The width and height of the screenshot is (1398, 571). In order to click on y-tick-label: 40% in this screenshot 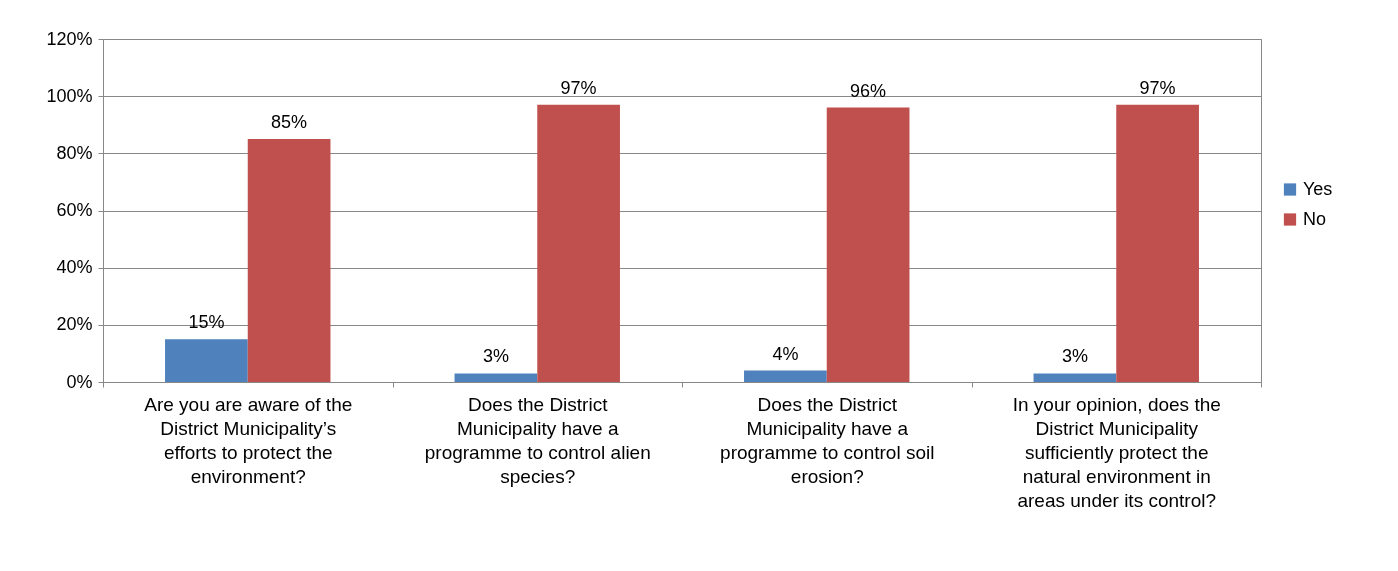, I will do `click(74, 267)`.